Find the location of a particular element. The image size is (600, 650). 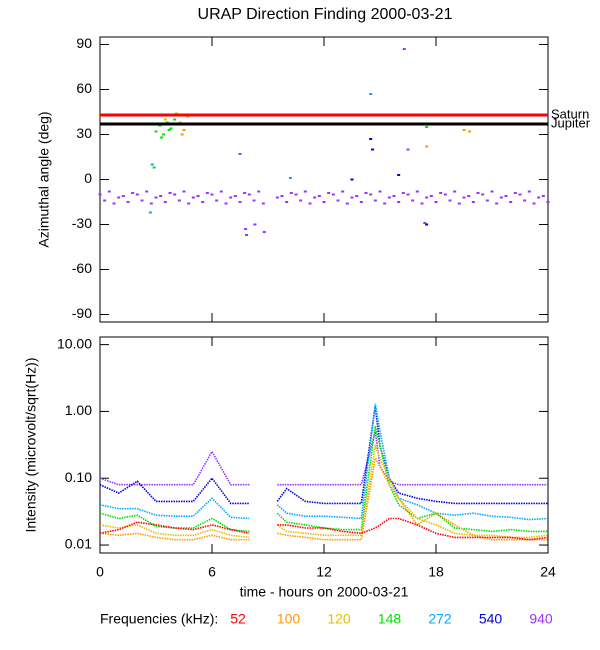

legend-entry: 100 is located at coordinates (289, 619).